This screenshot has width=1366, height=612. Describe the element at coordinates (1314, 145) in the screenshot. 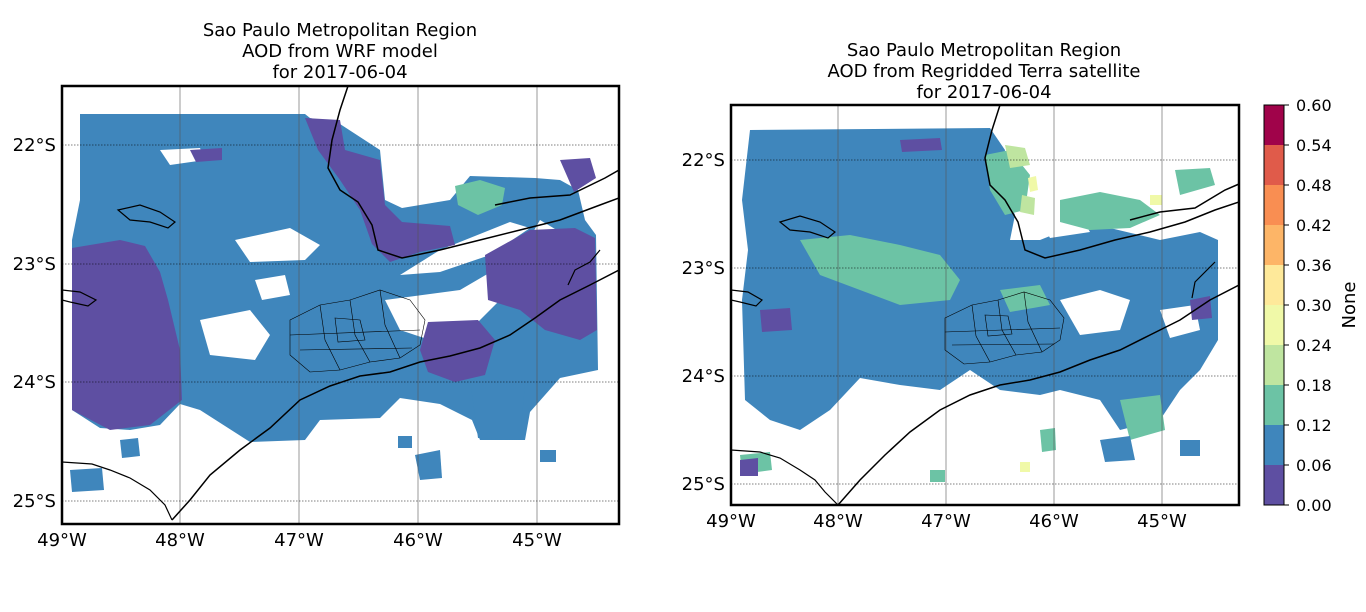

I see `colorbar-tick-label: 0.54` at that location.